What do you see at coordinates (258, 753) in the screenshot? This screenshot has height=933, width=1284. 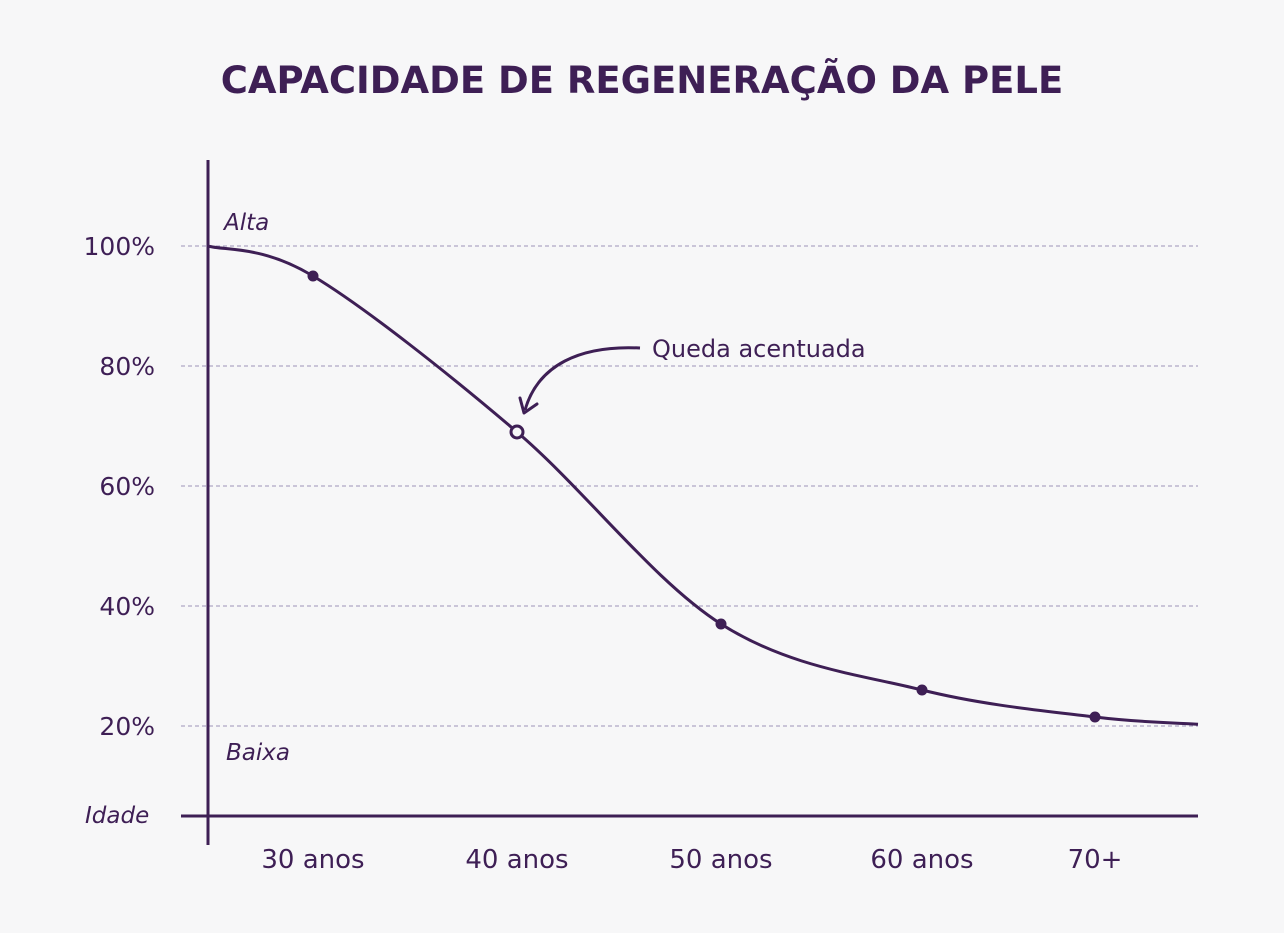 I see `level-label-low: Baixa` at bounding box center [258, 753].